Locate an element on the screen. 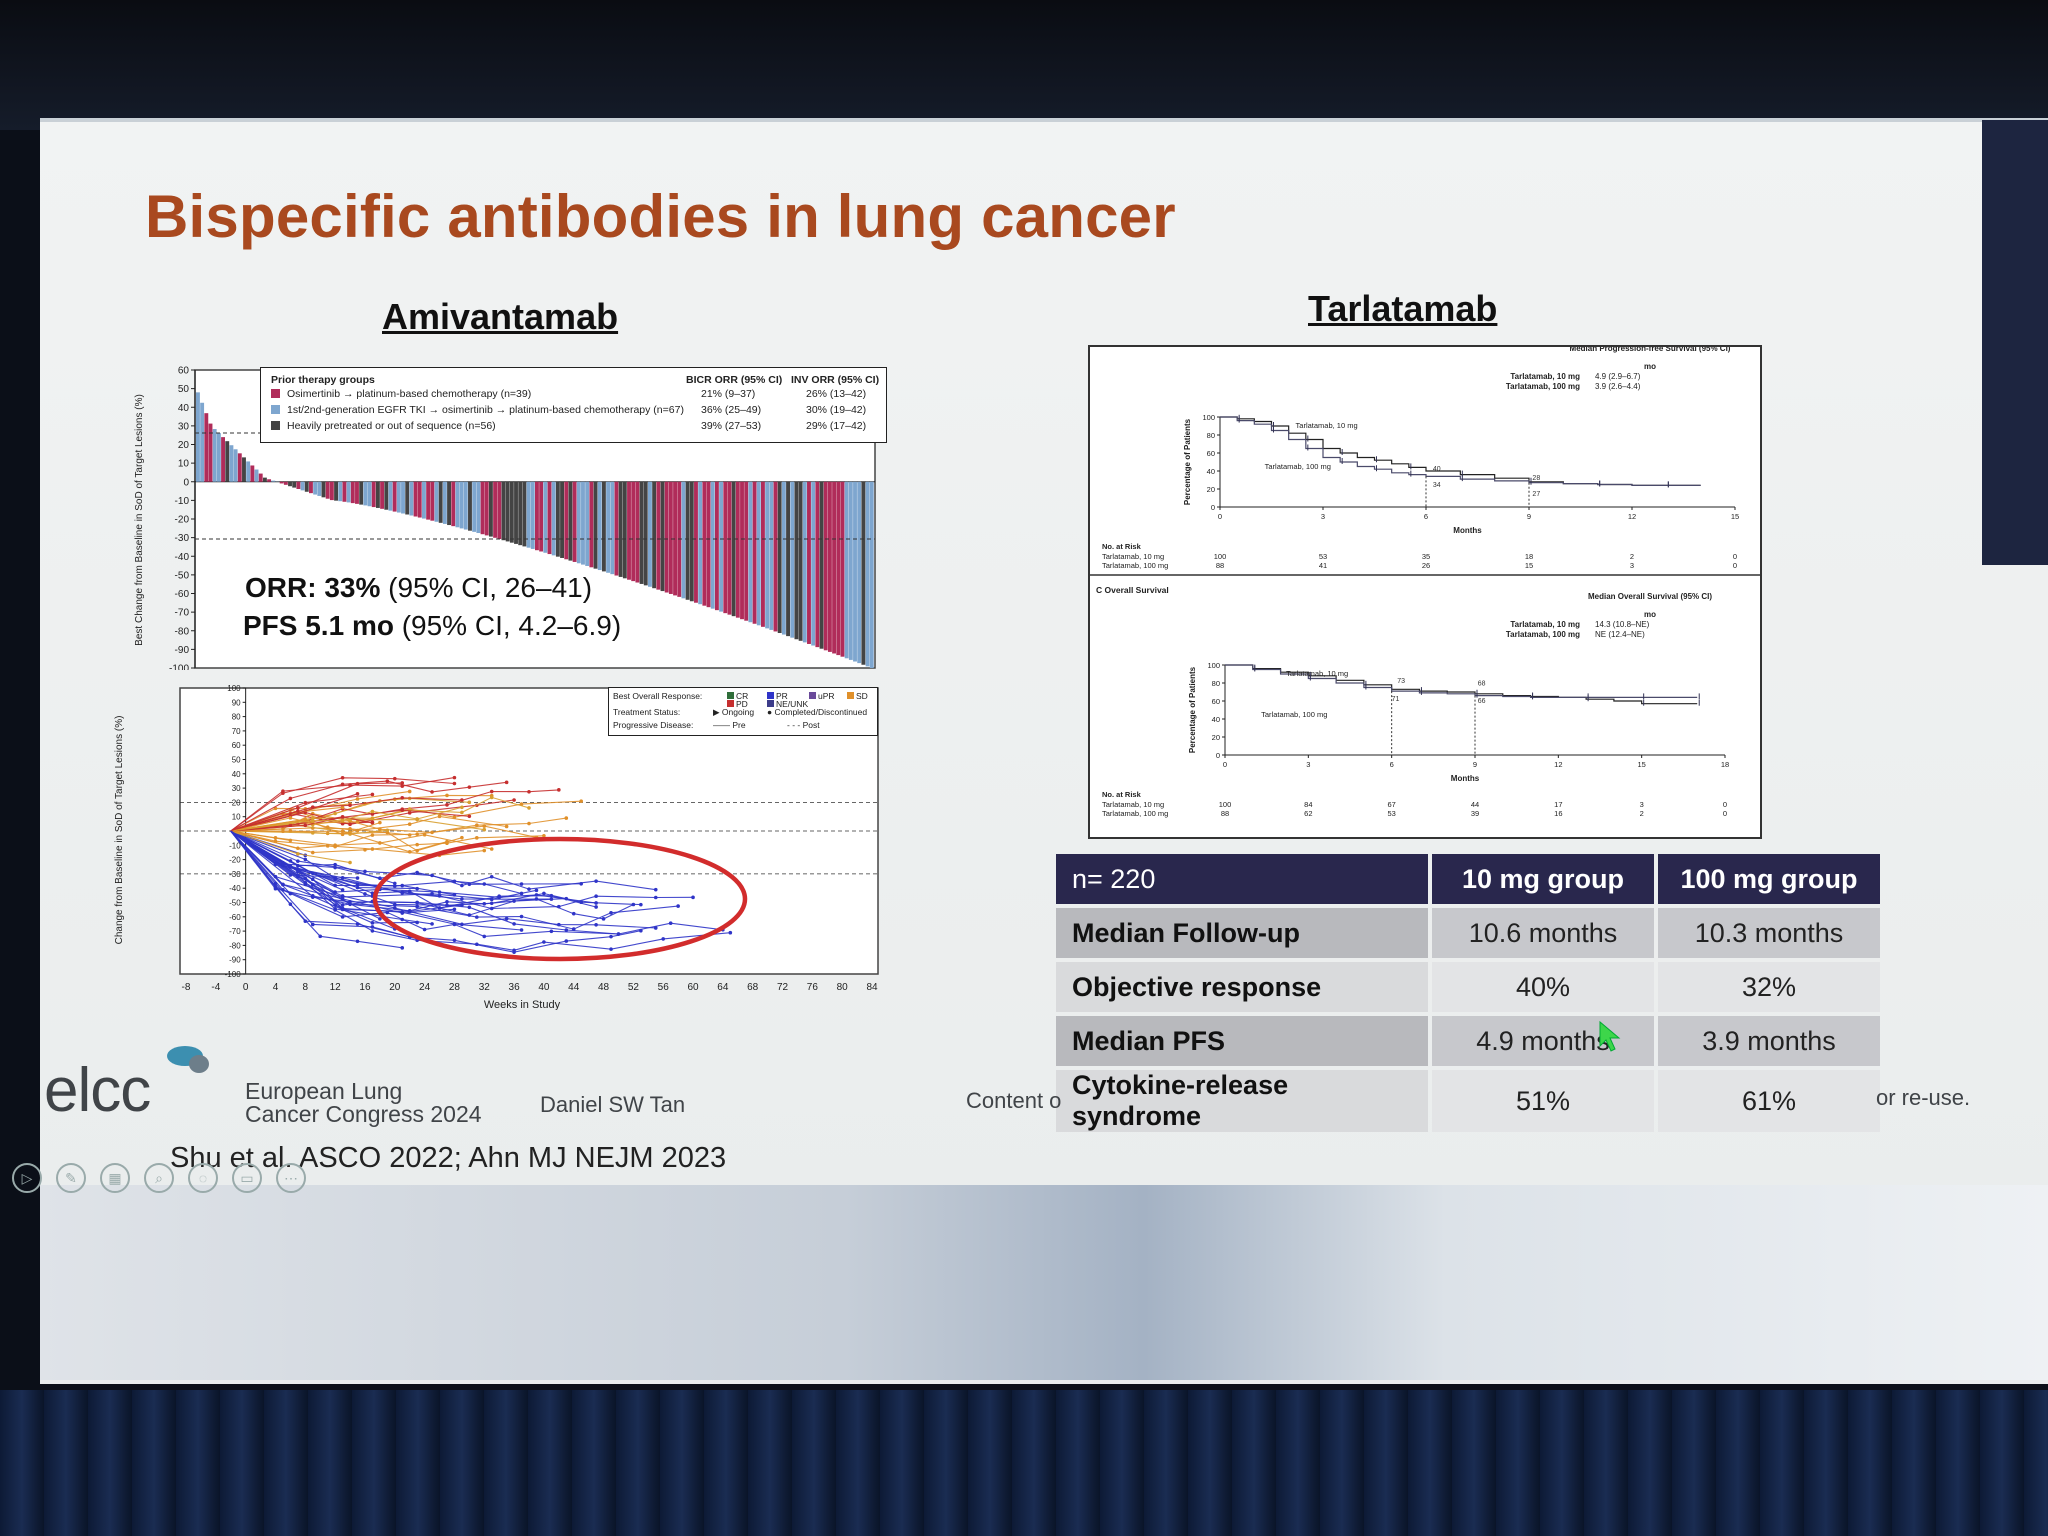 Image resolution: width=2048 pixels, height=1536 pixels. zoom-icon: ⌕ is located at coordinates (159, 1178).